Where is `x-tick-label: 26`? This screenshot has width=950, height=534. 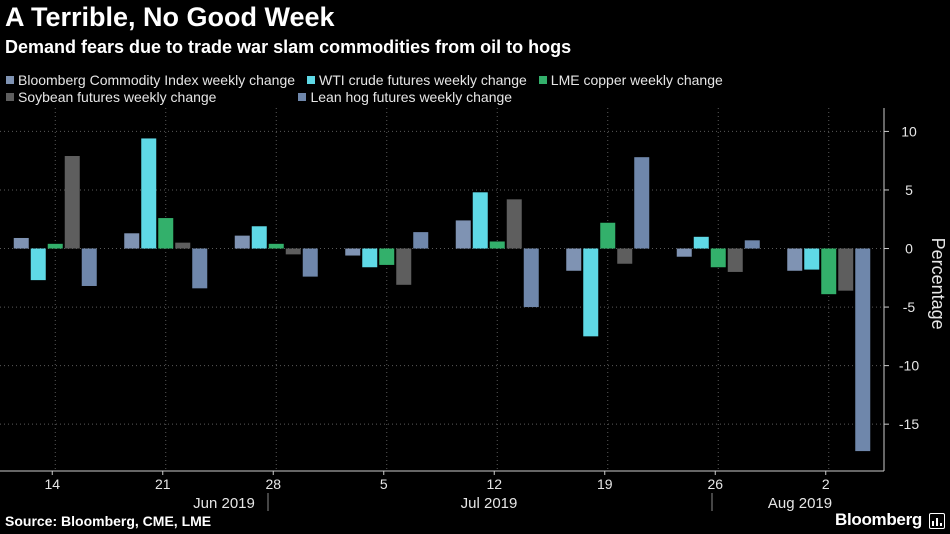 x-tick-label: 26 is located at coordinates (715, 484).